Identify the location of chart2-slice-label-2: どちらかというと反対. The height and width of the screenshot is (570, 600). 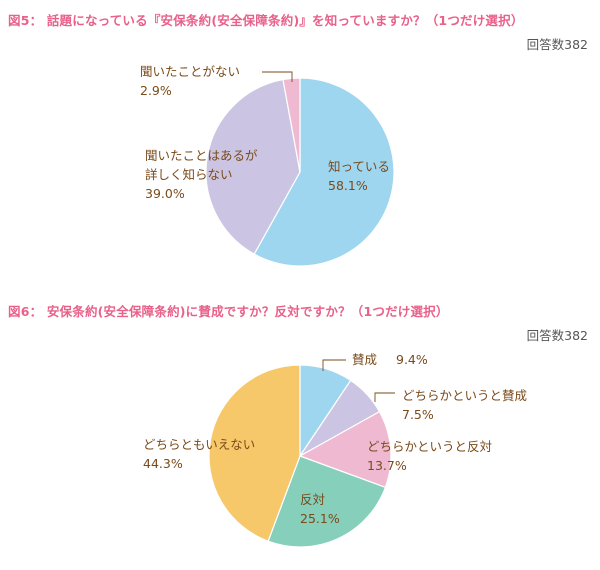
(429, 446).